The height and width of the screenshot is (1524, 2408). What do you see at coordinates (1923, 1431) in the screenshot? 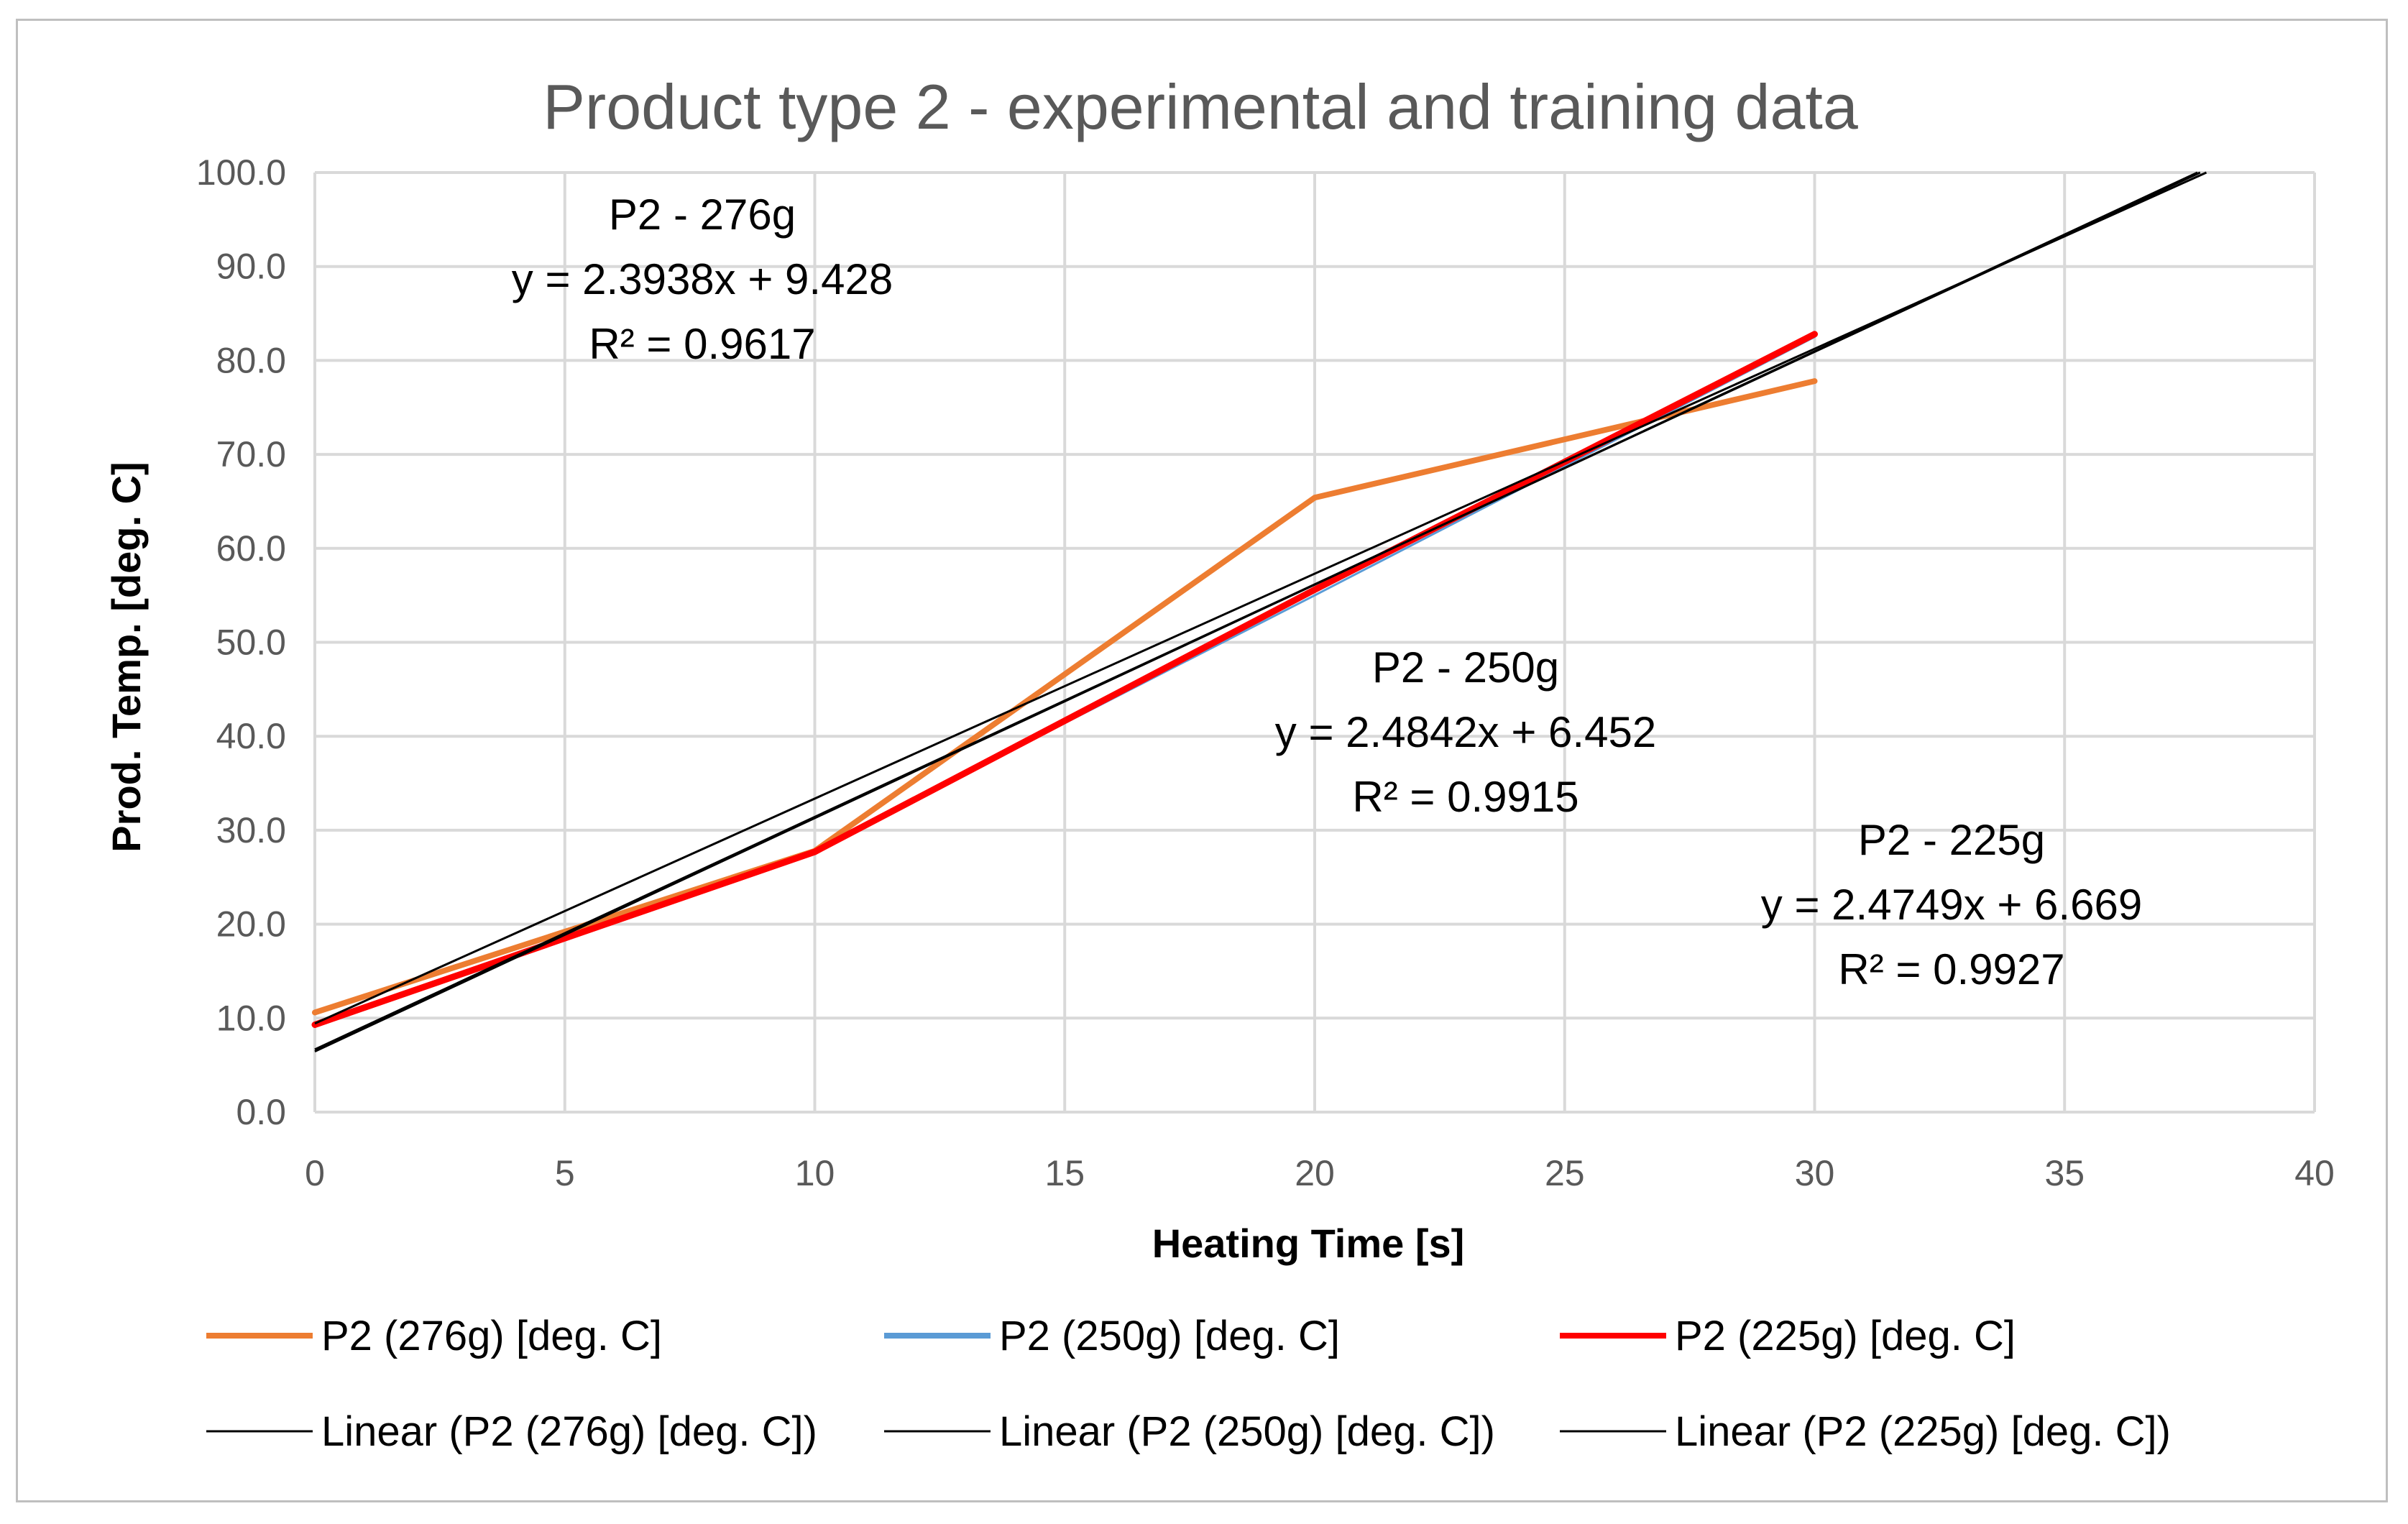
I see `legend-label: Linear (P2 (225g) [deg. C])` at bounding box center [1923, 1431].